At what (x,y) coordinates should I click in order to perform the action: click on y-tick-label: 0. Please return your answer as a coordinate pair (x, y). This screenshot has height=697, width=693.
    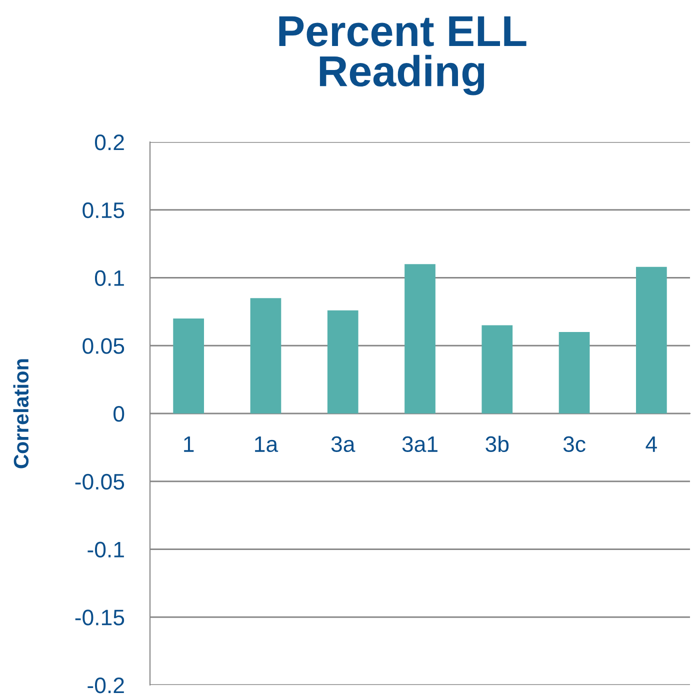
    Looking at the image, I should click on (119, 414).